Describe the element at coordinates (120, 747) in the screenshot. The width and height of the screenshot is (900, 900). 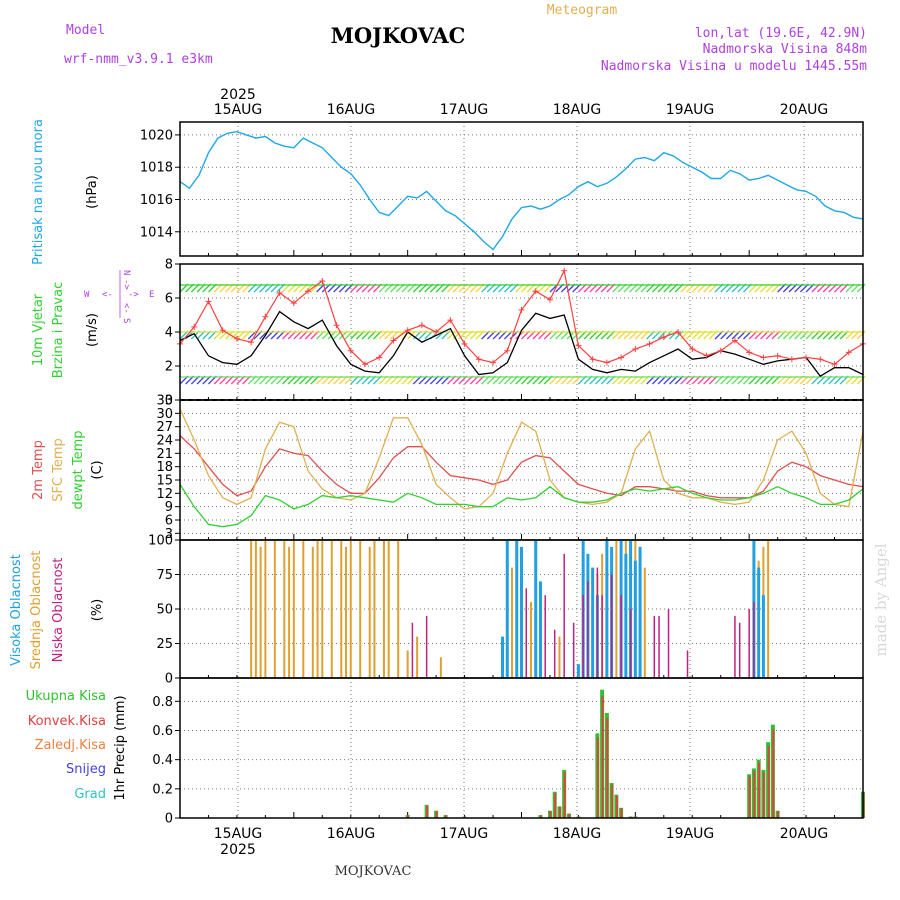
I see `precip-ylabel-unit: 1hr Precip (mm)` at that location.